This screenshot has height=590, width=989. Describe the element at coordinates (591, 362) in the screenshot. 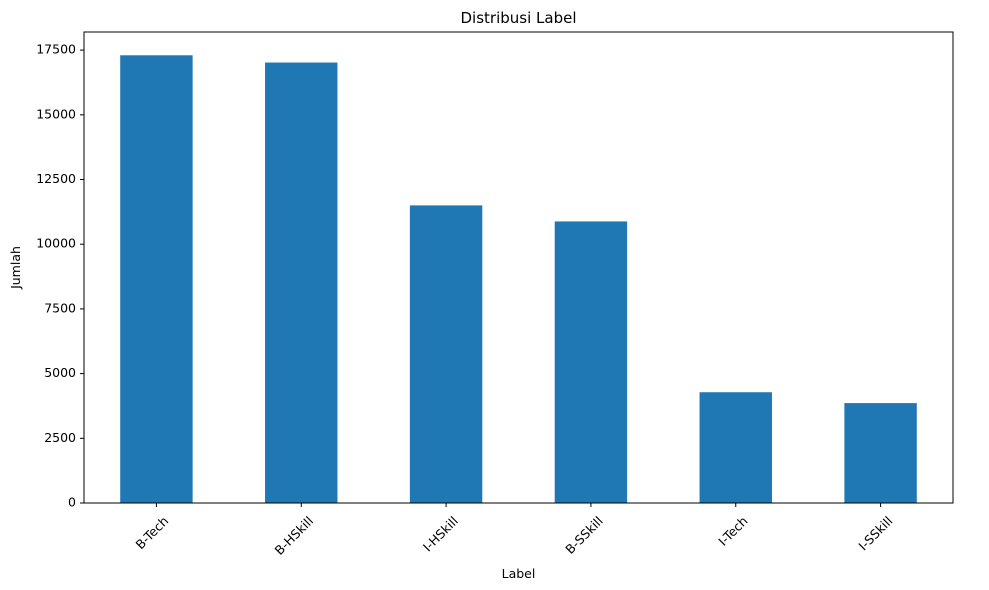

I see `bar-b-sskill` at that location.